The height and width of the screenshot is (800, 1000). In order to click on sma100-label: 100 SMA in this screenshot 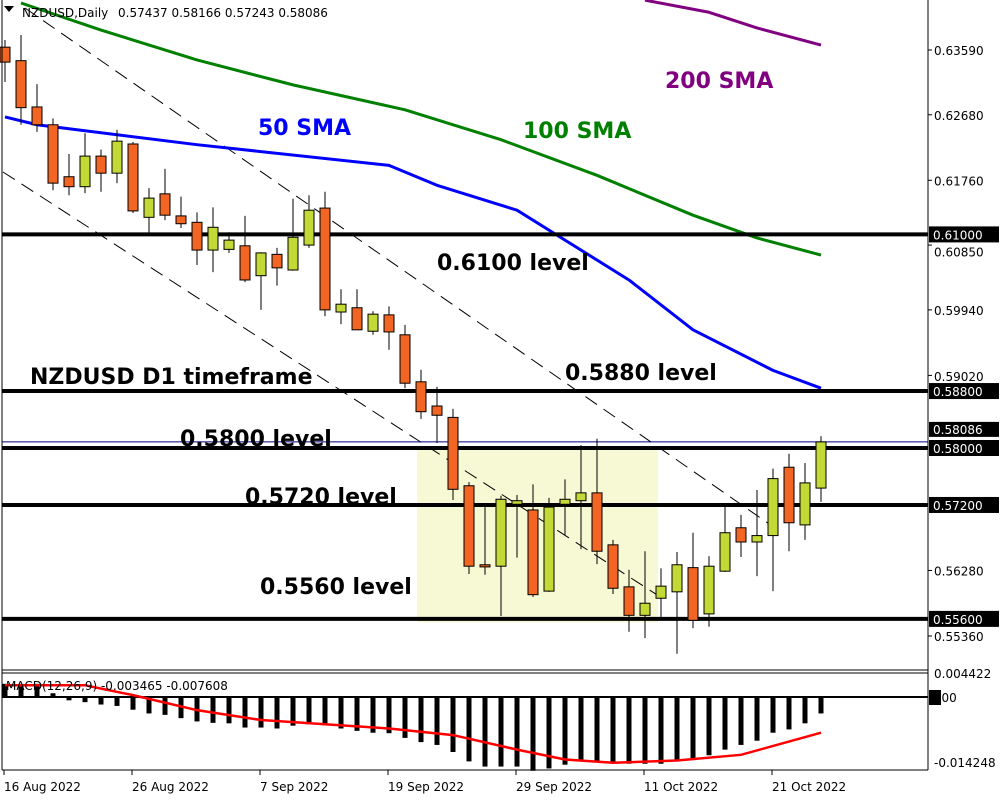, I will do `click(577, 131)`.